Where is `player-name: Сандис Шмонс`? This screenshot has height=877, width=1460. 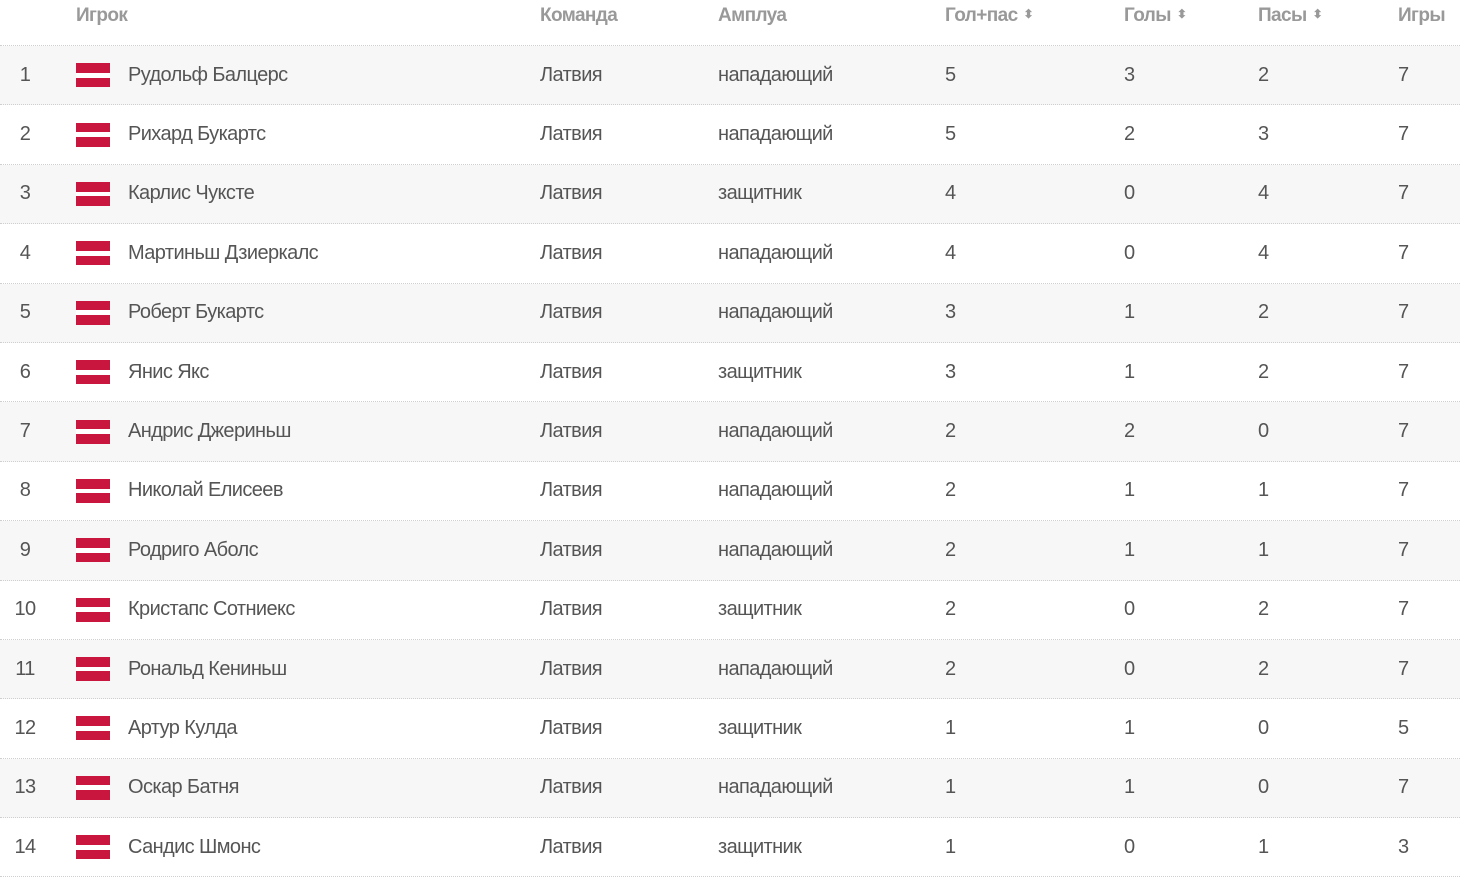 player-name: Сандис Шмонс is located at coordinates (194, 846).